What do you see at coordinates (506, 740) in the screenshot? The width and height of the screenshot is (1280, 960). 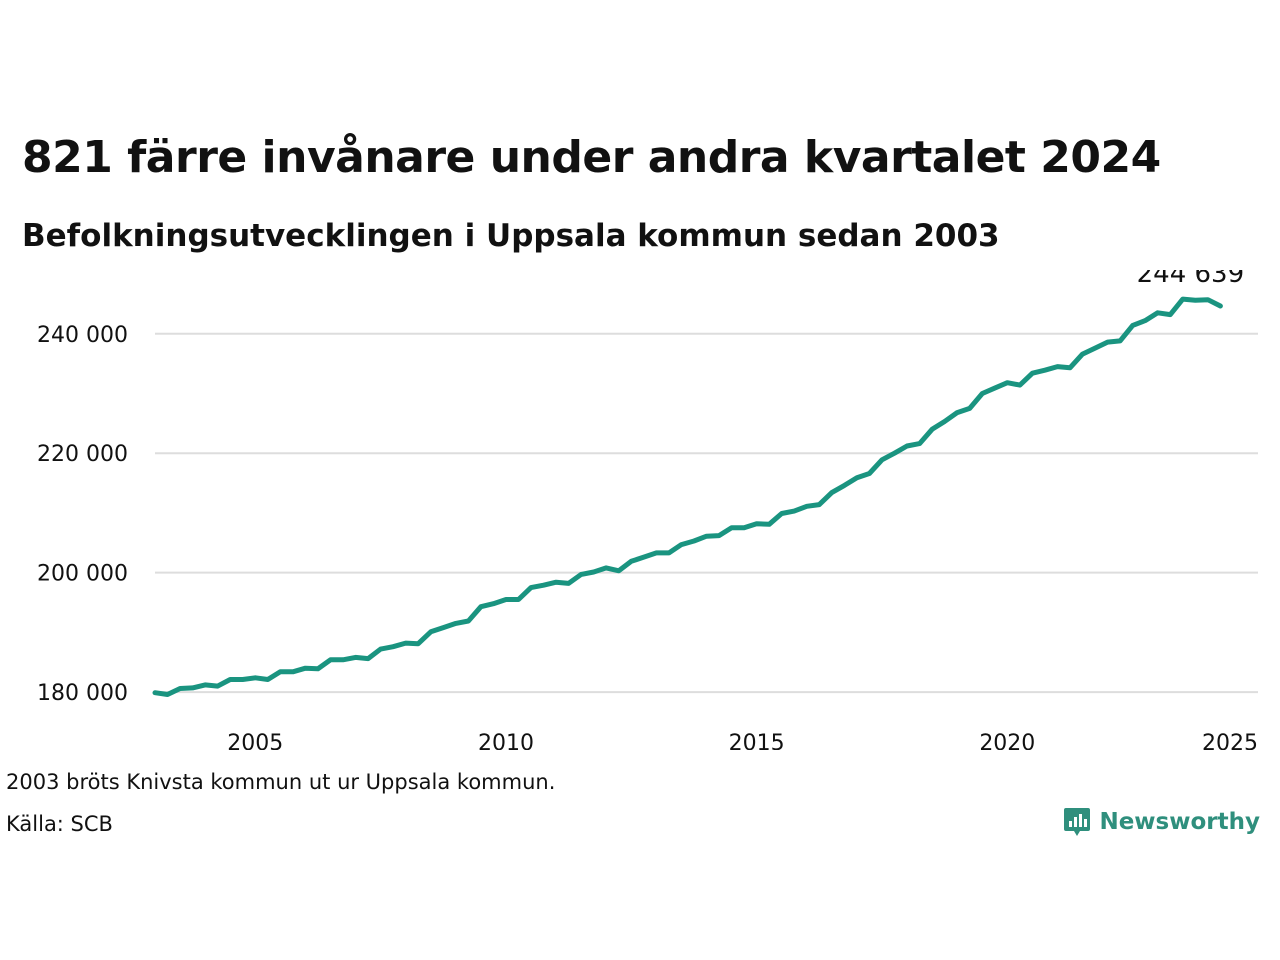 I see `x-tick-label: 2010` at bounding box center [506, 740].